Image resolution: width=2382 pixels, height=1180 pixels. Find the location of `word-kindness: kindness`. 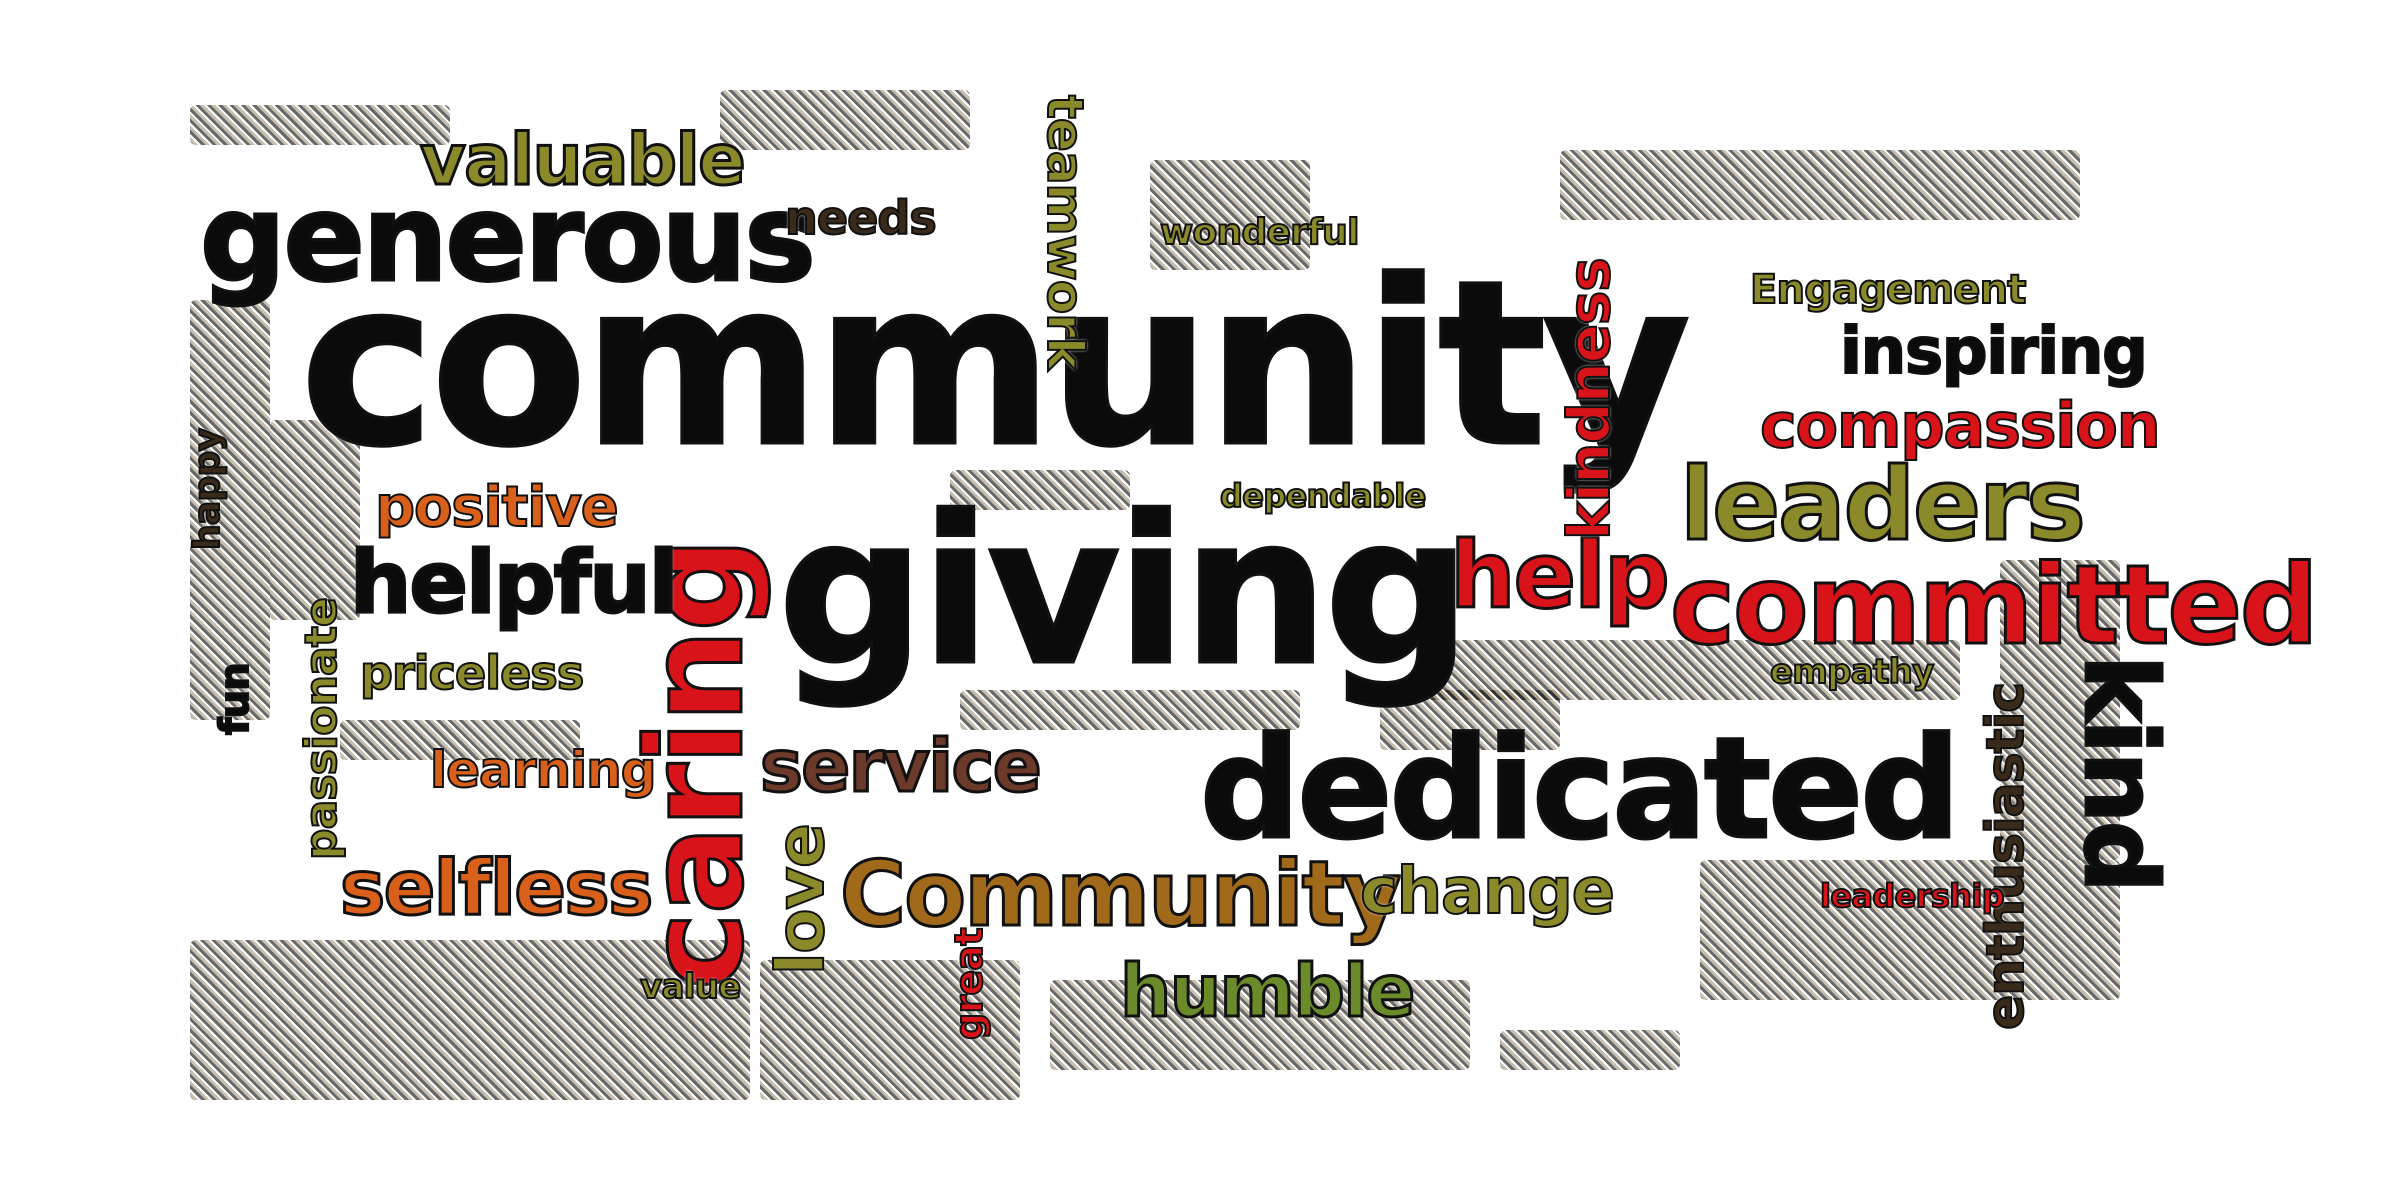

word-kindness: kindness is located at coordinates (1589, 399).